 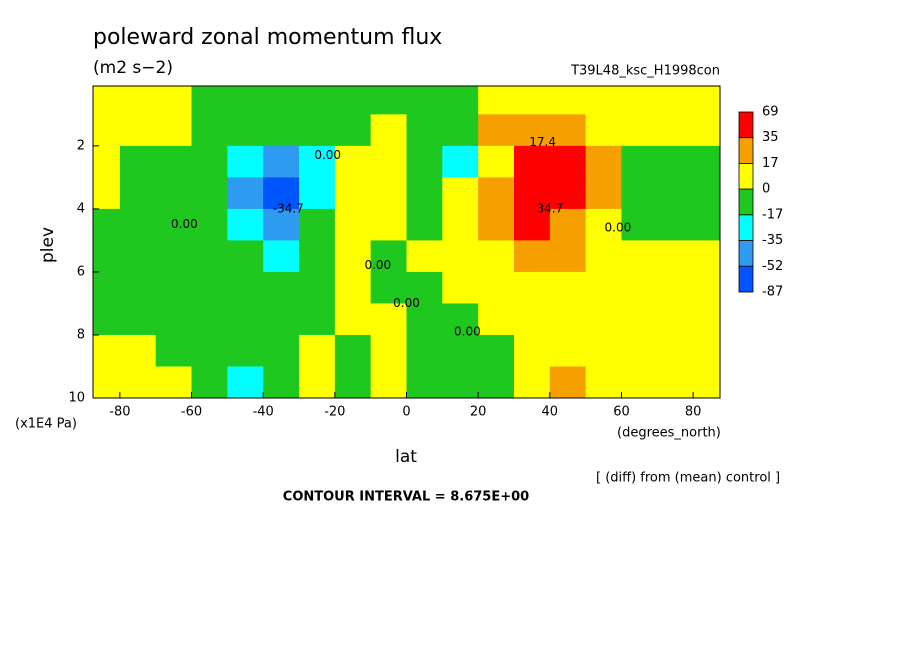 What do you see at coordinates (288, 208) in the screenshot?
I see `contour-label: -34.7` at bounding box center [288, 208].